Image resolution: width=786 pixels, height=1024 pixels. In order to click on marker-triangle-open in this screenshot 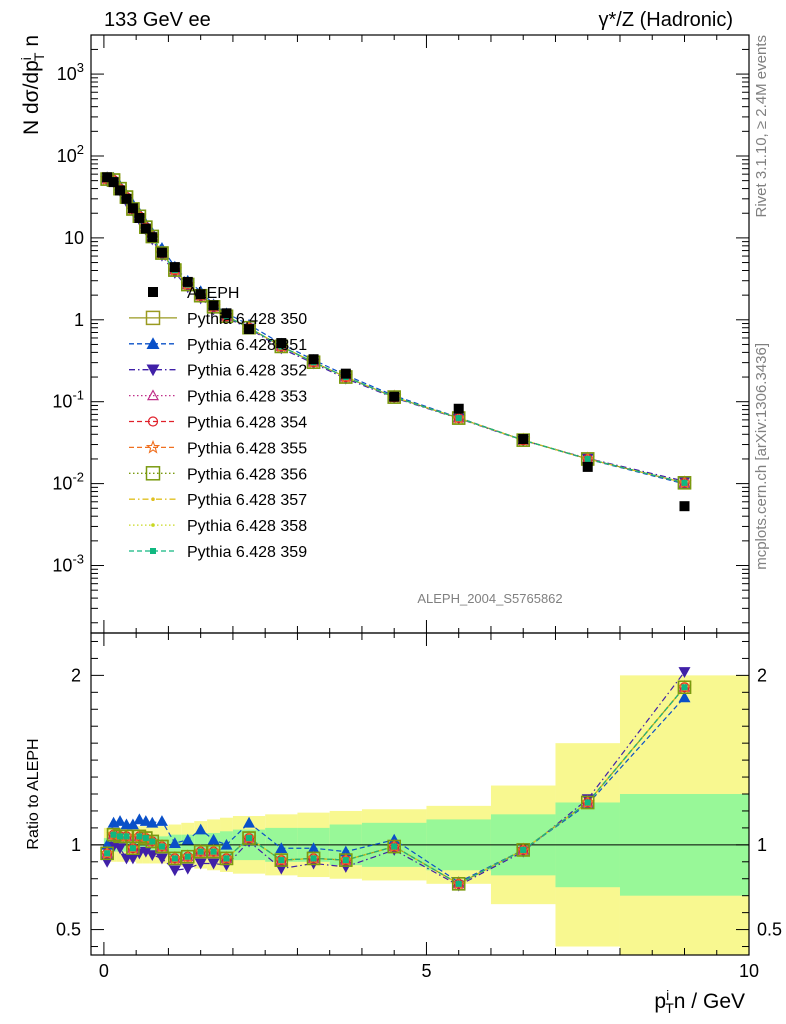, I will do `click(153, 395)`.